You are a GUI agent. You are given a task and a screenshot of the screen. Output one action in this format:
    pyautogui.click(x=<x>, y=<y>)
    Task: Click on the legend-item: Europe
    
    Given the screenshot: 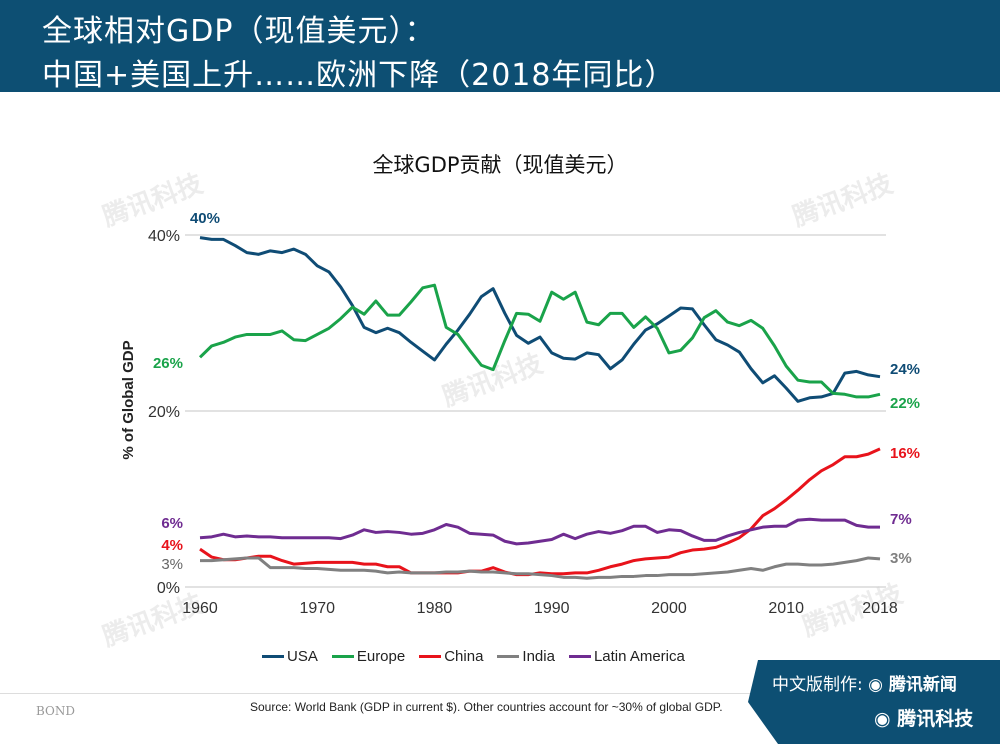 What is the action you would take?
    pyautogui.click(x=368, y=656)
    